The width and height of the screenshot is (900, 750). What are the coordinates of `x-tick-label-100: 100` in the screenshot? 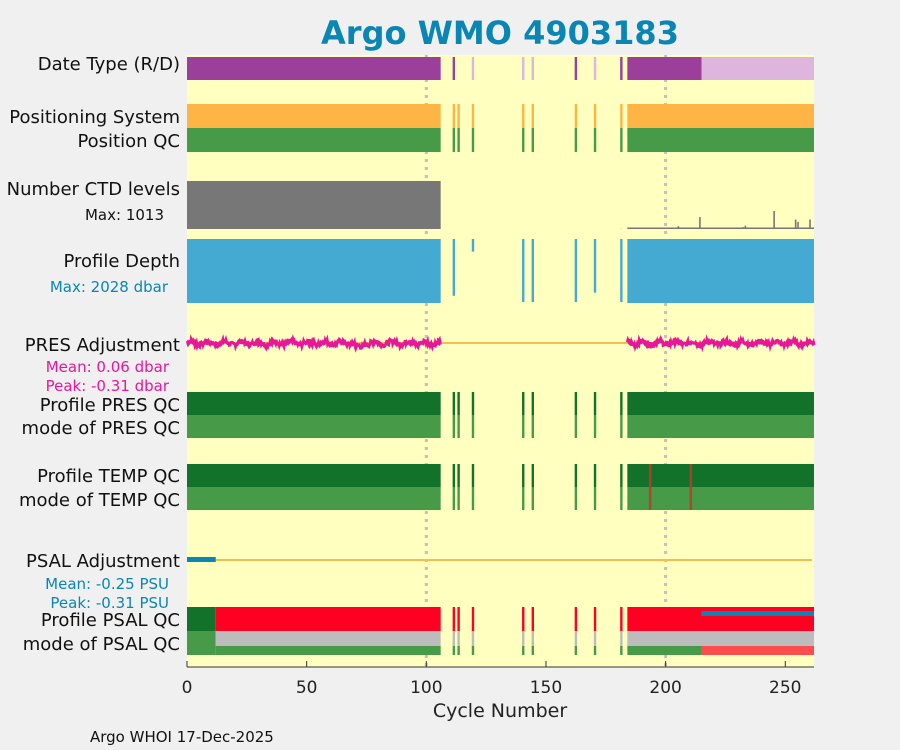 It's located at (426, 688).